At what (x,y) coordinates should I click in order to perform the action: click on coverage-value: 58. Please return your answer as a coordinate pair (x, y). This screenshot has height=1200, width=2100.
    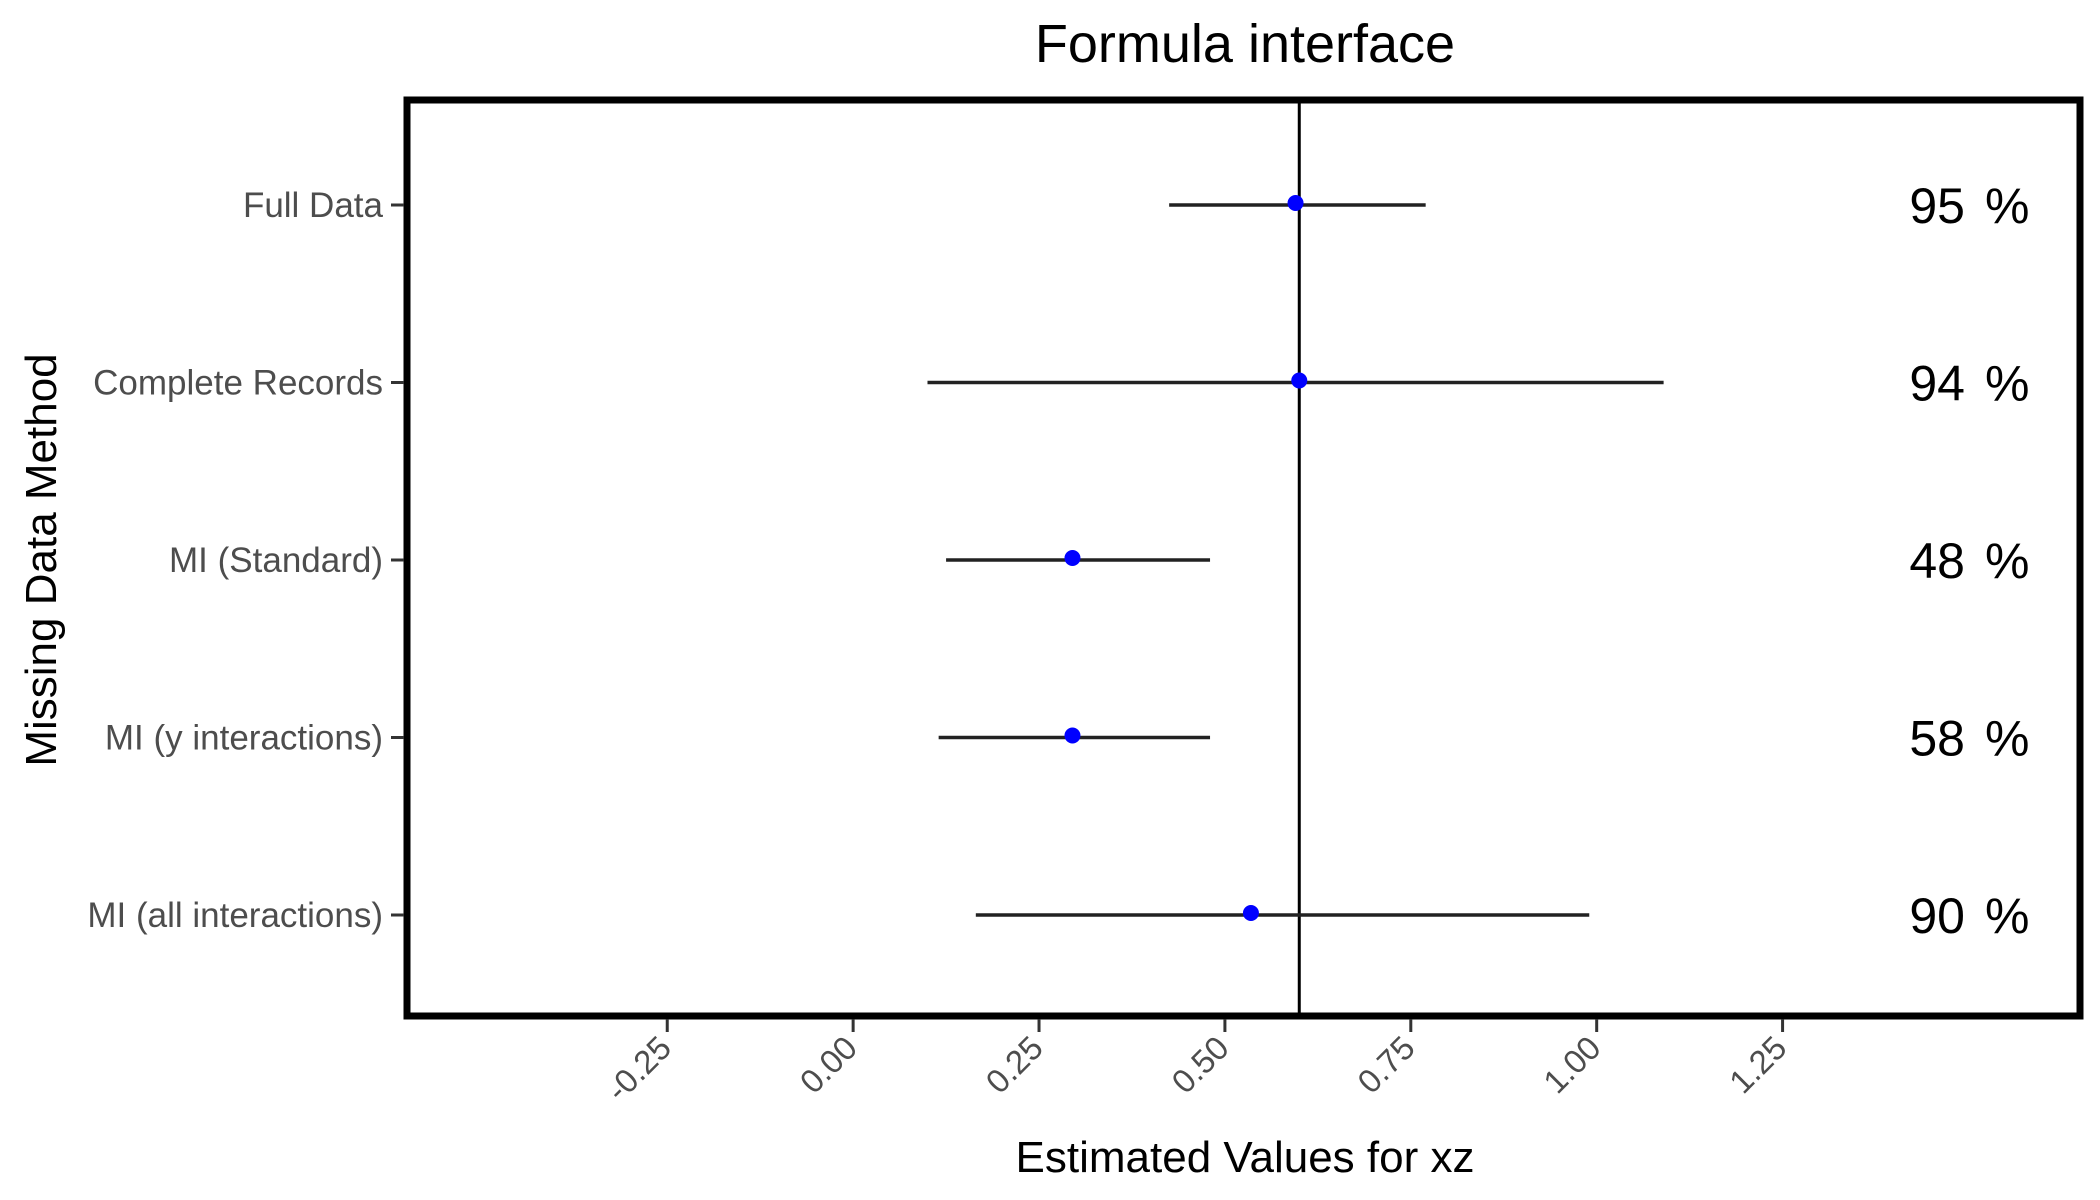
    Looking at the image, I should click on (1937, 739).